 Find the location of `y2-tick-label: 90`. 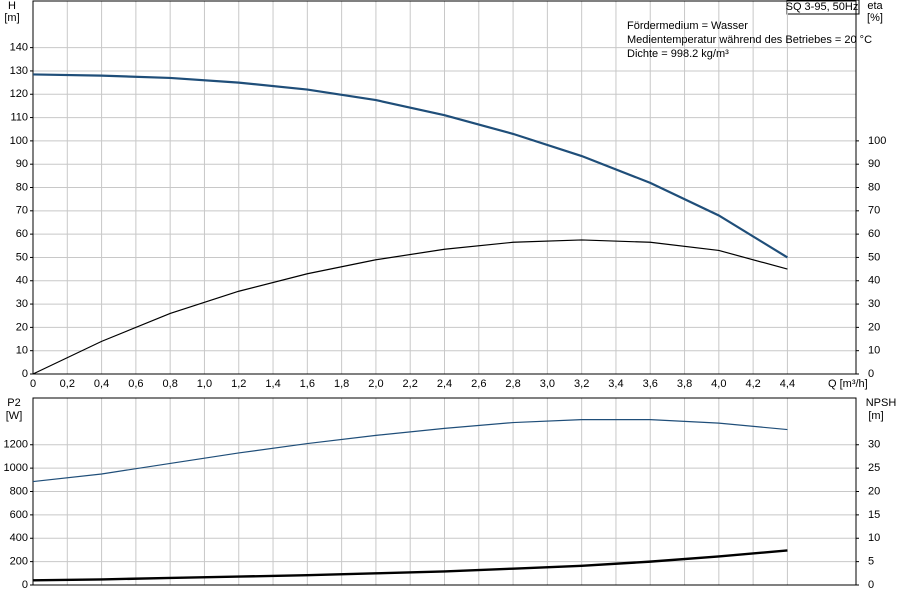

y2-tick-label: 90 is located at coordinates (874, 164).